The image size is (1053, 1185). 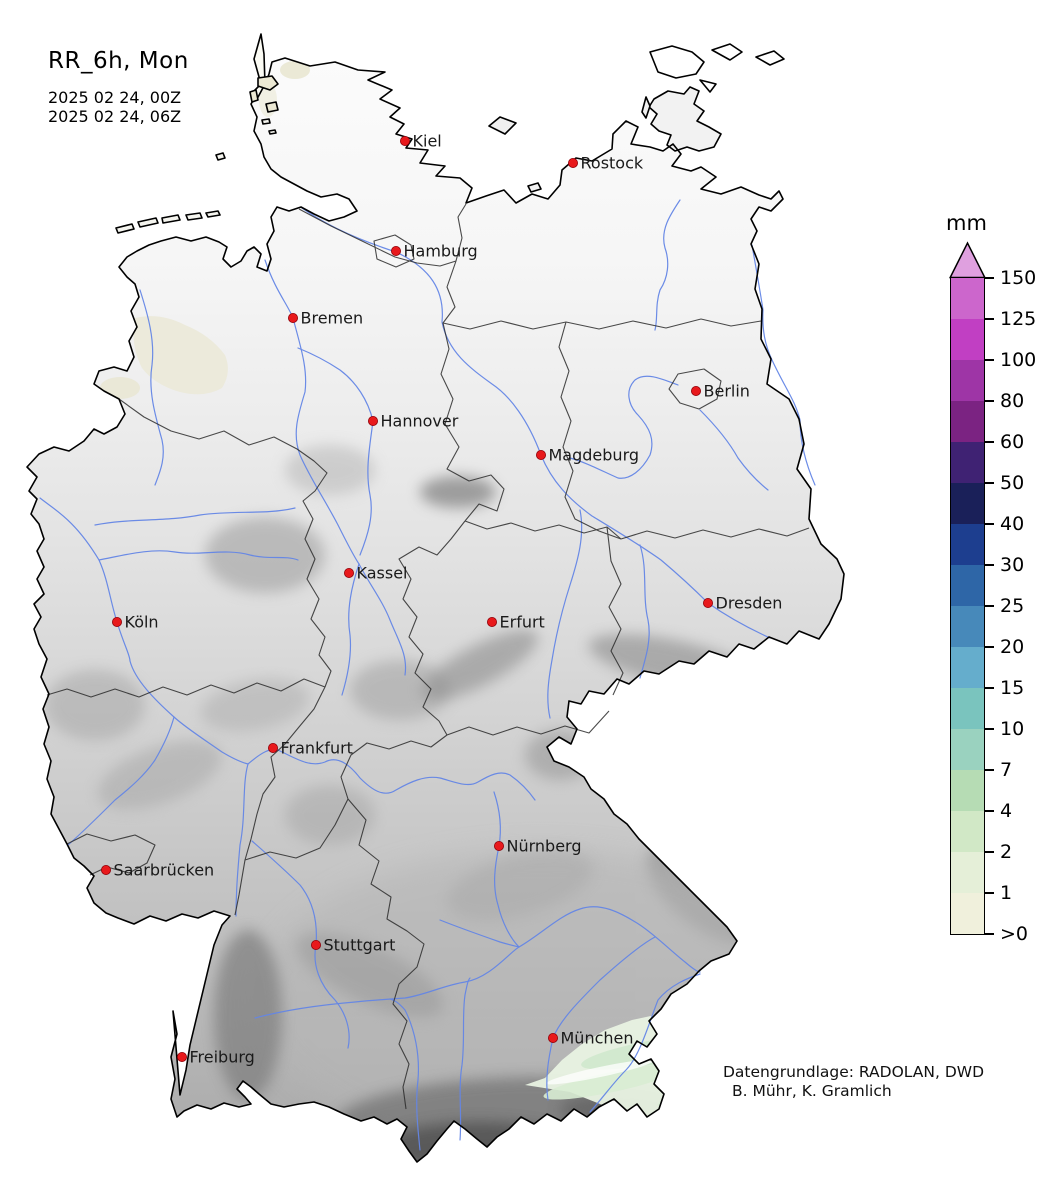 I want to click on colorbar-tick-label: 150, so click(x=1018, y=277).